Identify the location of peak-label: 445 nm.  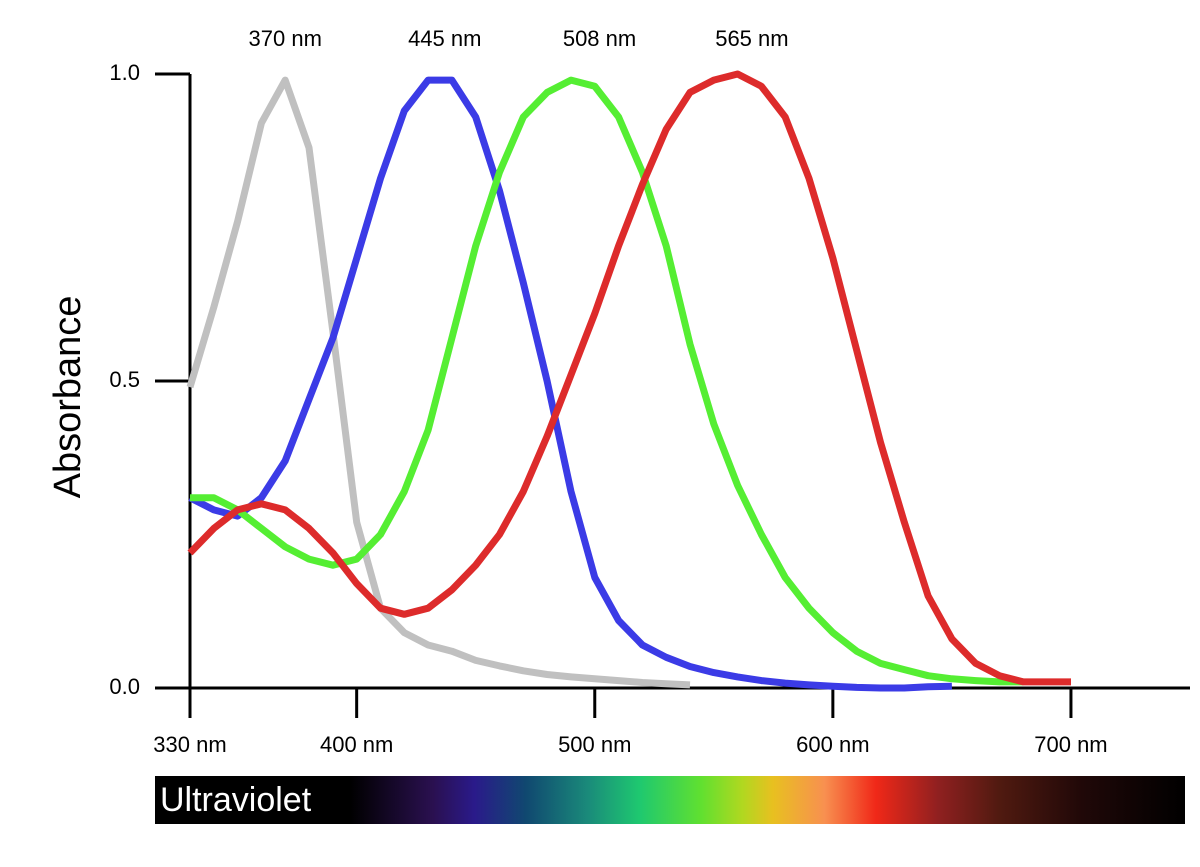
(444, 38).